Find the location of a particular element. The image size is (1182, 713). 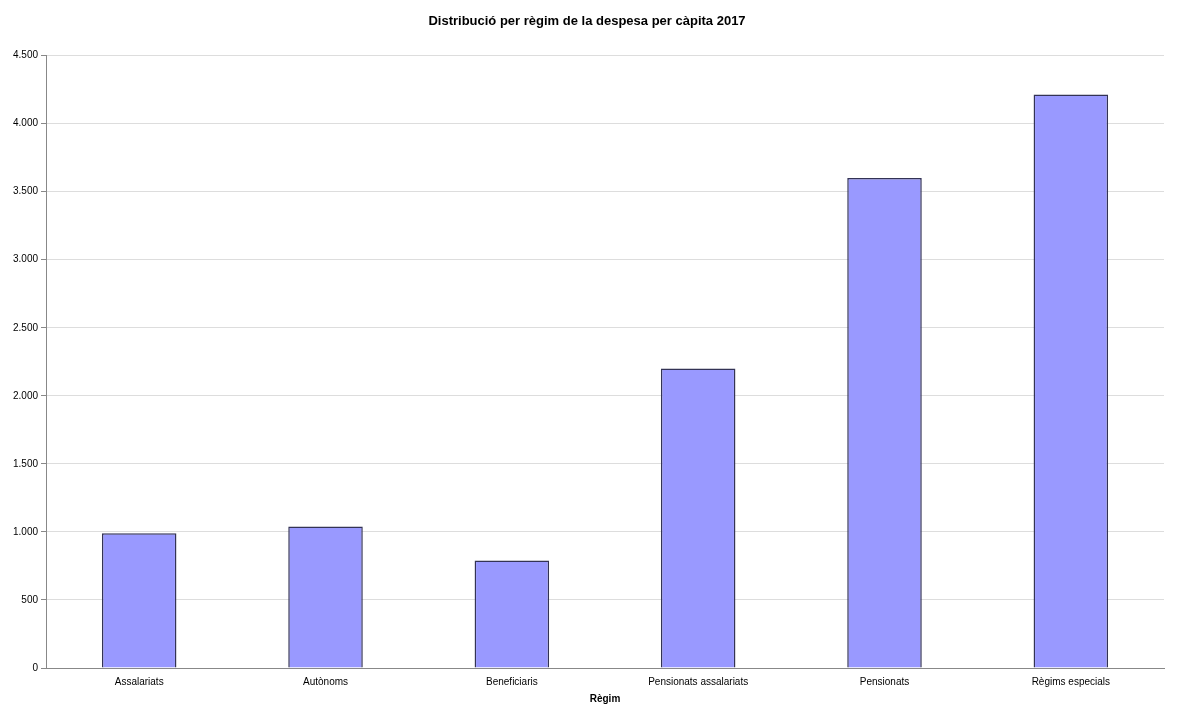

y-tick-label: 4.000 is located at coordinates (25, 123).